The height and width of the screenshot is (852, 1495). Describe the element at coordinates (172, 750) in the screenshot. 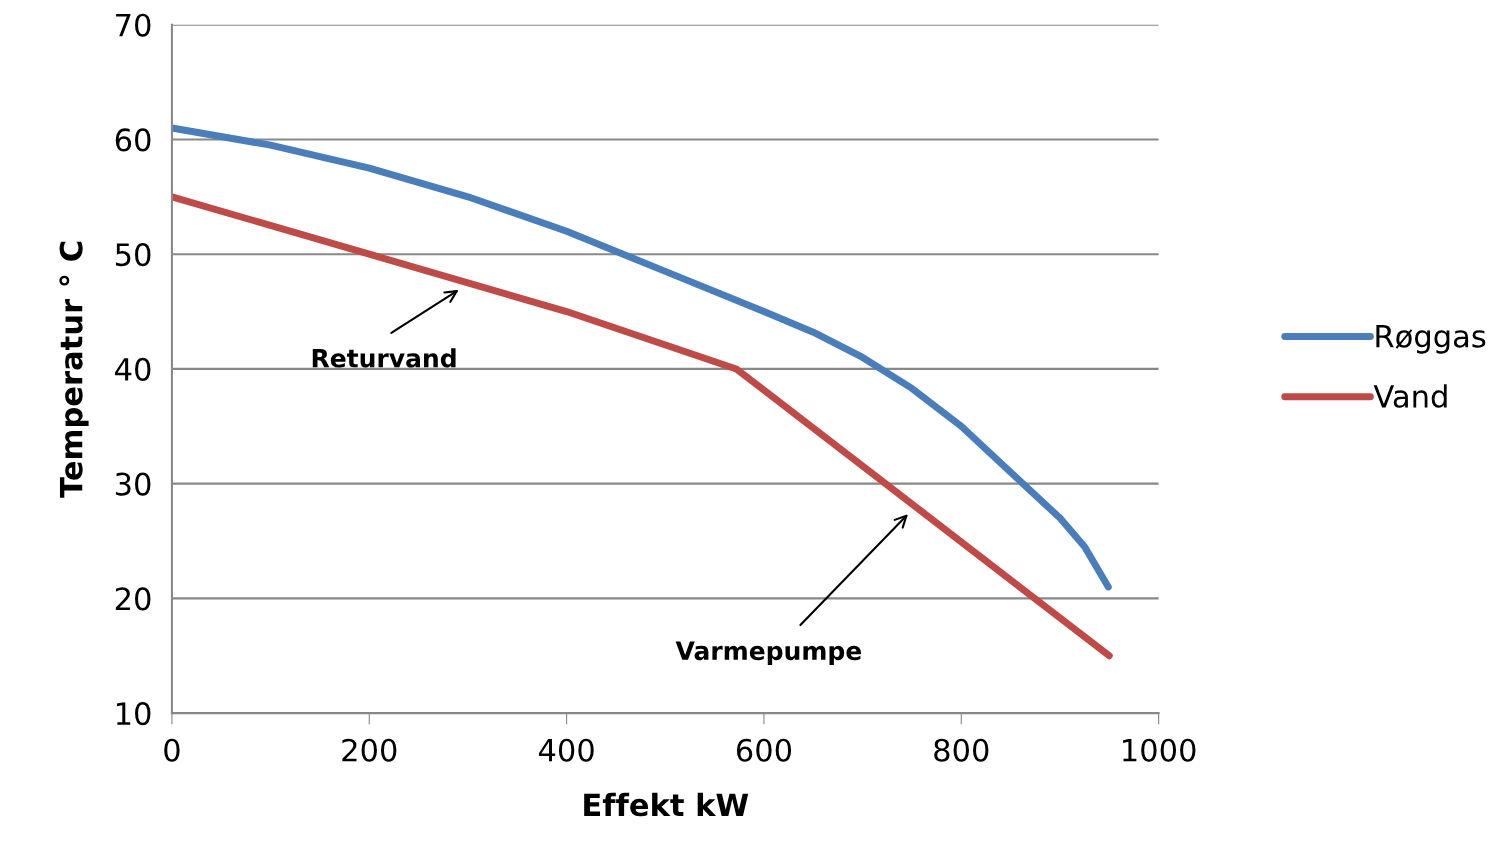

I see `x-tick-label: 0` at that location.